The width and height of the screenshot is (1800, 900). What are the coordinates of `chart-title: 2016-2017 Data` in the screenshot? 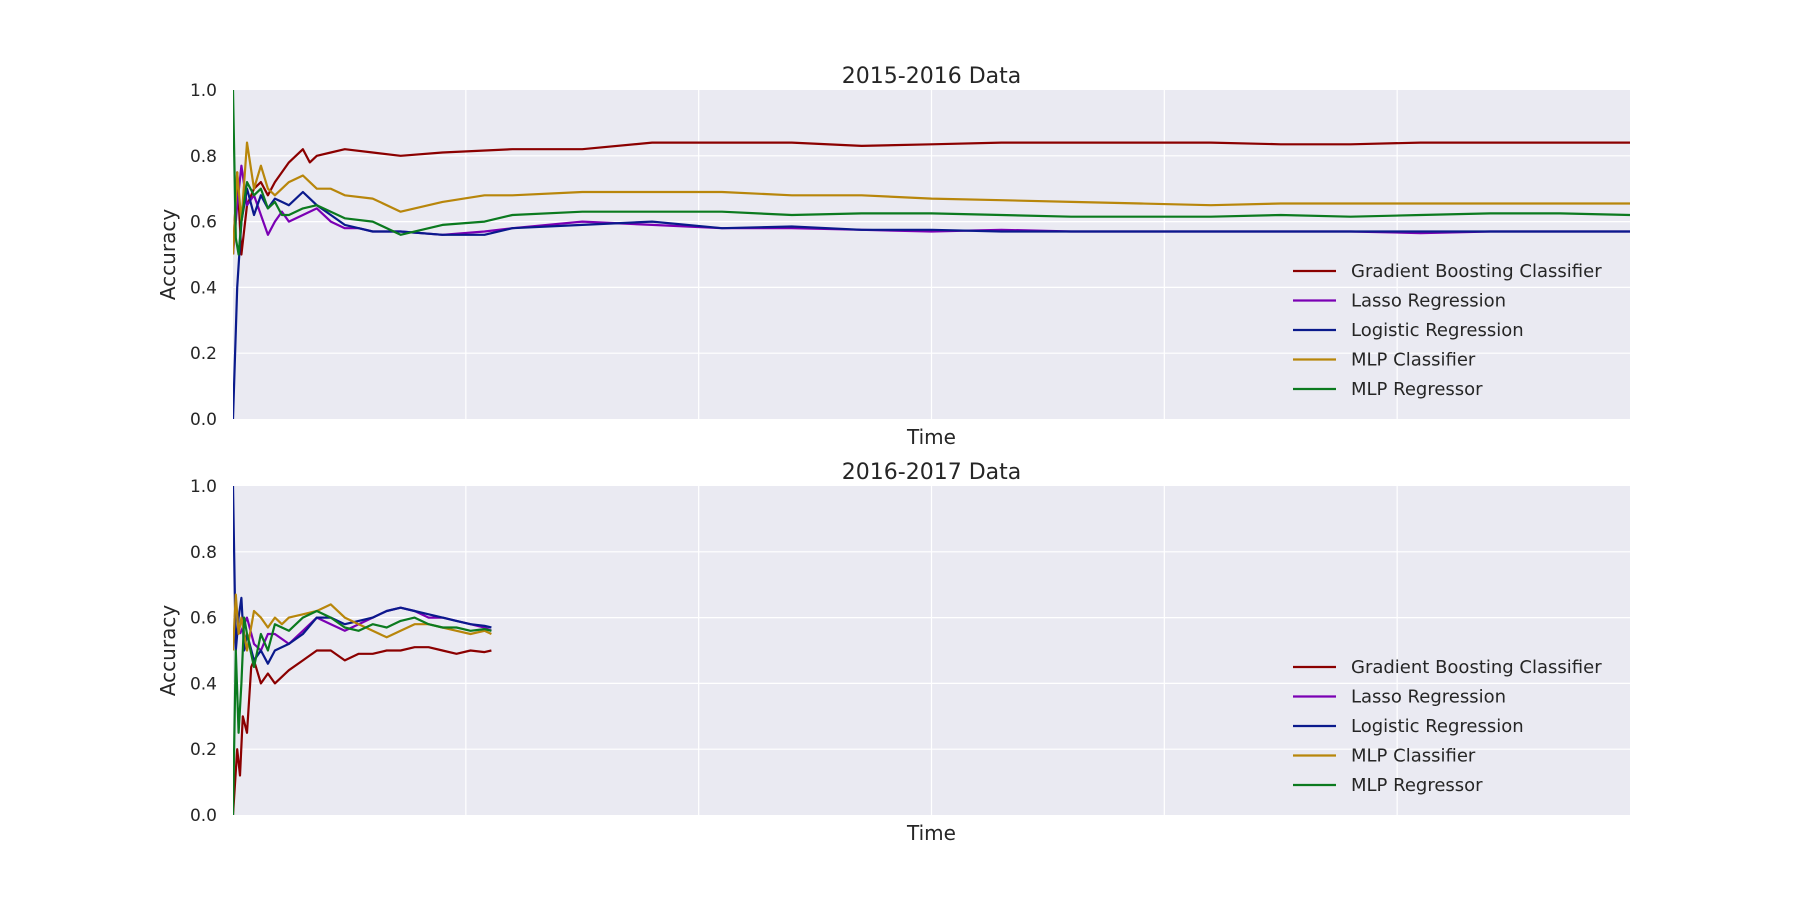 It's located at (931, 472).